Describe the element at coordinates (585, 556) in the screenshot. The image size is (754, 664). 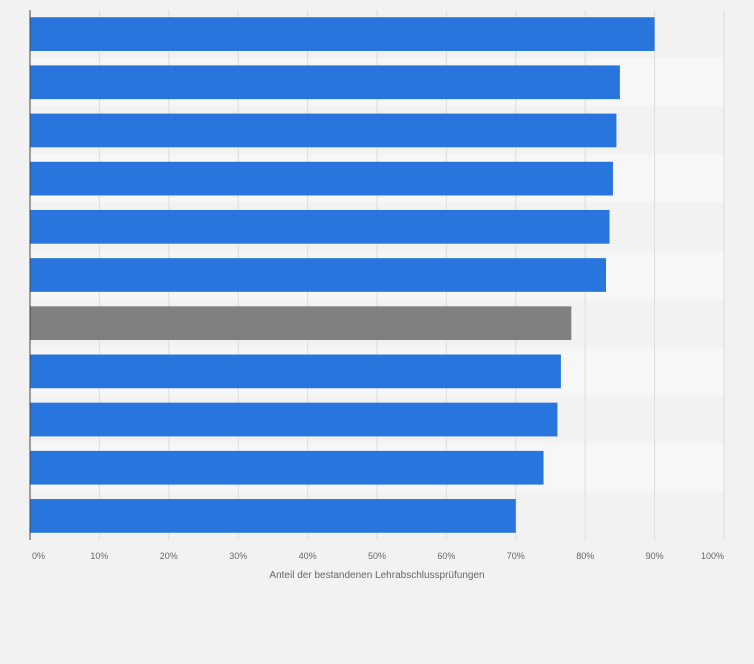
I see `x-tick-label: 80%` at that location.